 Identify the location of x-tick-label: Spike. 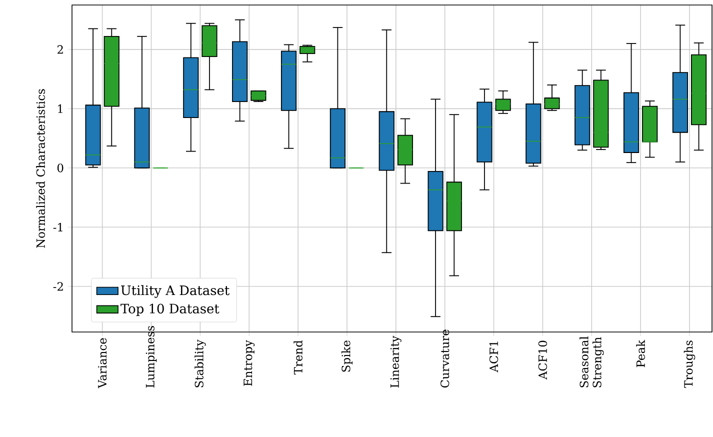
(347, 356).